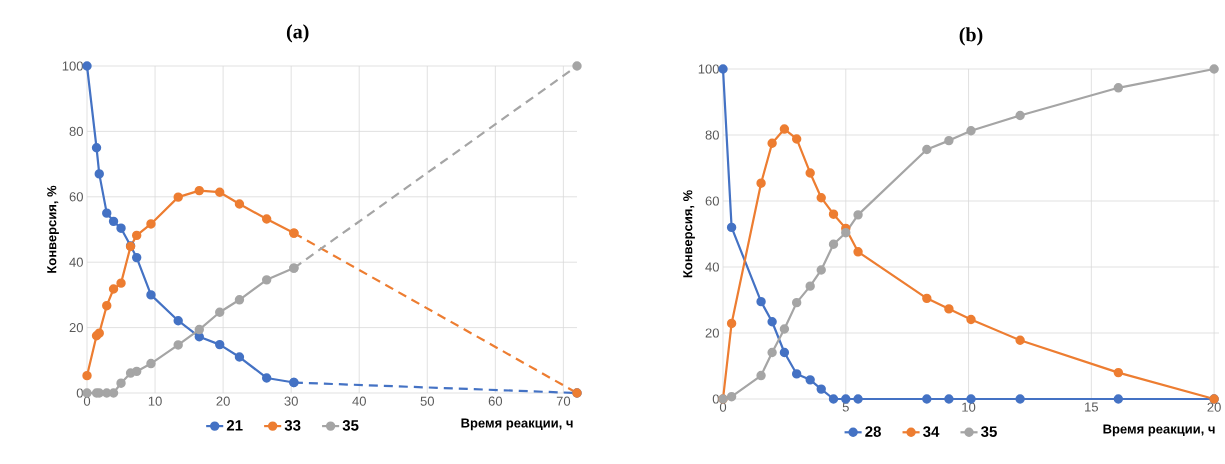 This screenshot has height=464, width=1225. Describe the element at coordinates (1092, 407) in the screenshot. I see `x-tick-label: 15` at that location.